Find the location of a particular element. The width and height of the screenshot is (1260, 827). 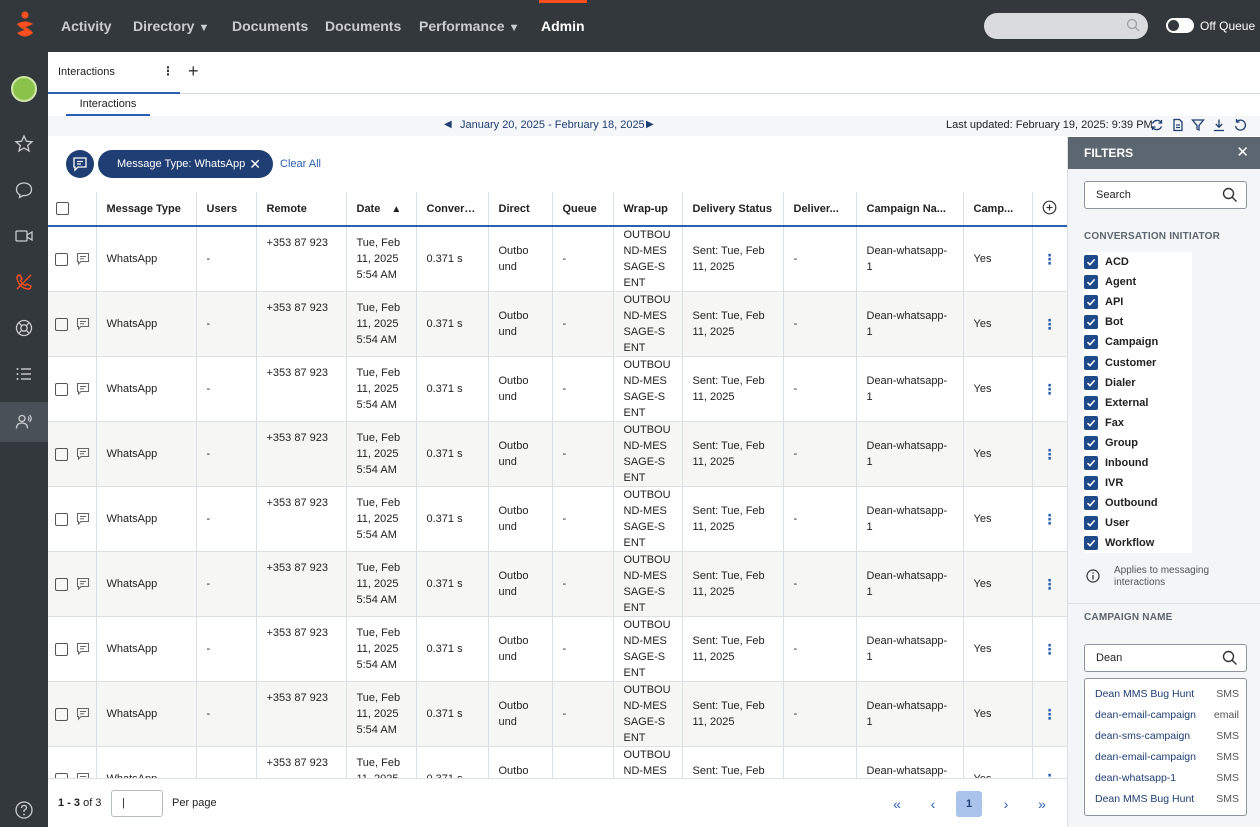

nav-documents: Documents is located at coordinates (270, 26).